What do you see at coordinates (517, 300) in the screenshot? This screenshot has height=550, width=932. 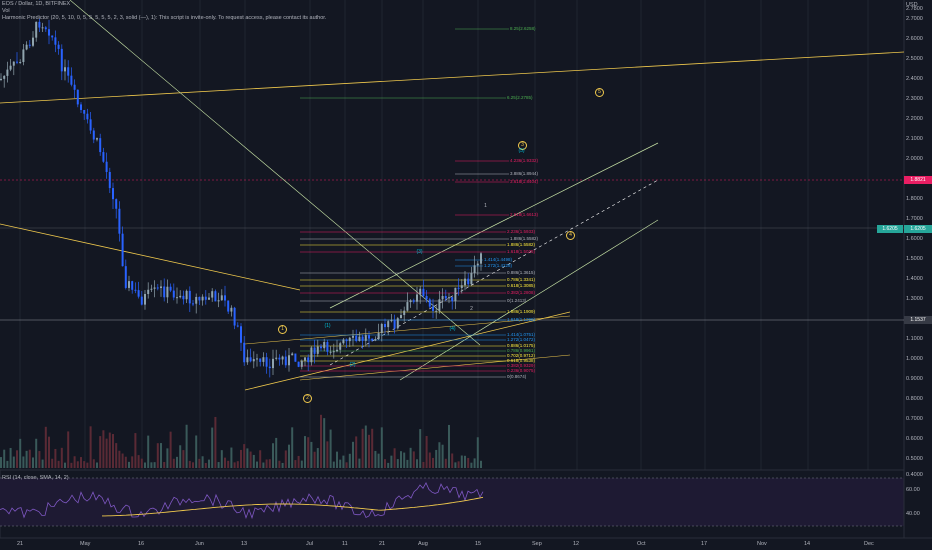 I see `fib-label: 0(1.2413)` at bounding box center [517, 300].